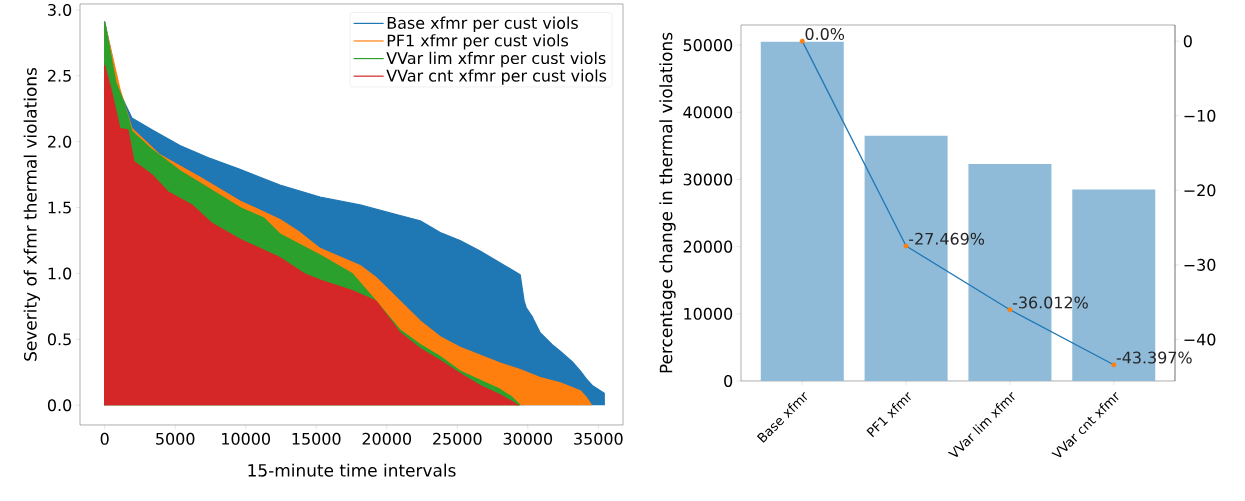 This screenshot has width=1245, height=501. What do you see at coordinates (60, 141) in the screenshot?
I see `y-tick-label: 2.0` at bounding box center [60, 141].